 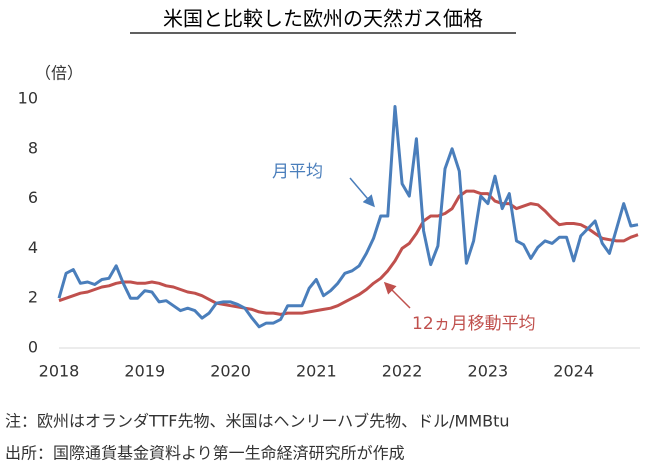 What do you see at coordinates (297, 172) in the screenshot?
I see `annotation: 月平均` at bounding box center [297, 172].